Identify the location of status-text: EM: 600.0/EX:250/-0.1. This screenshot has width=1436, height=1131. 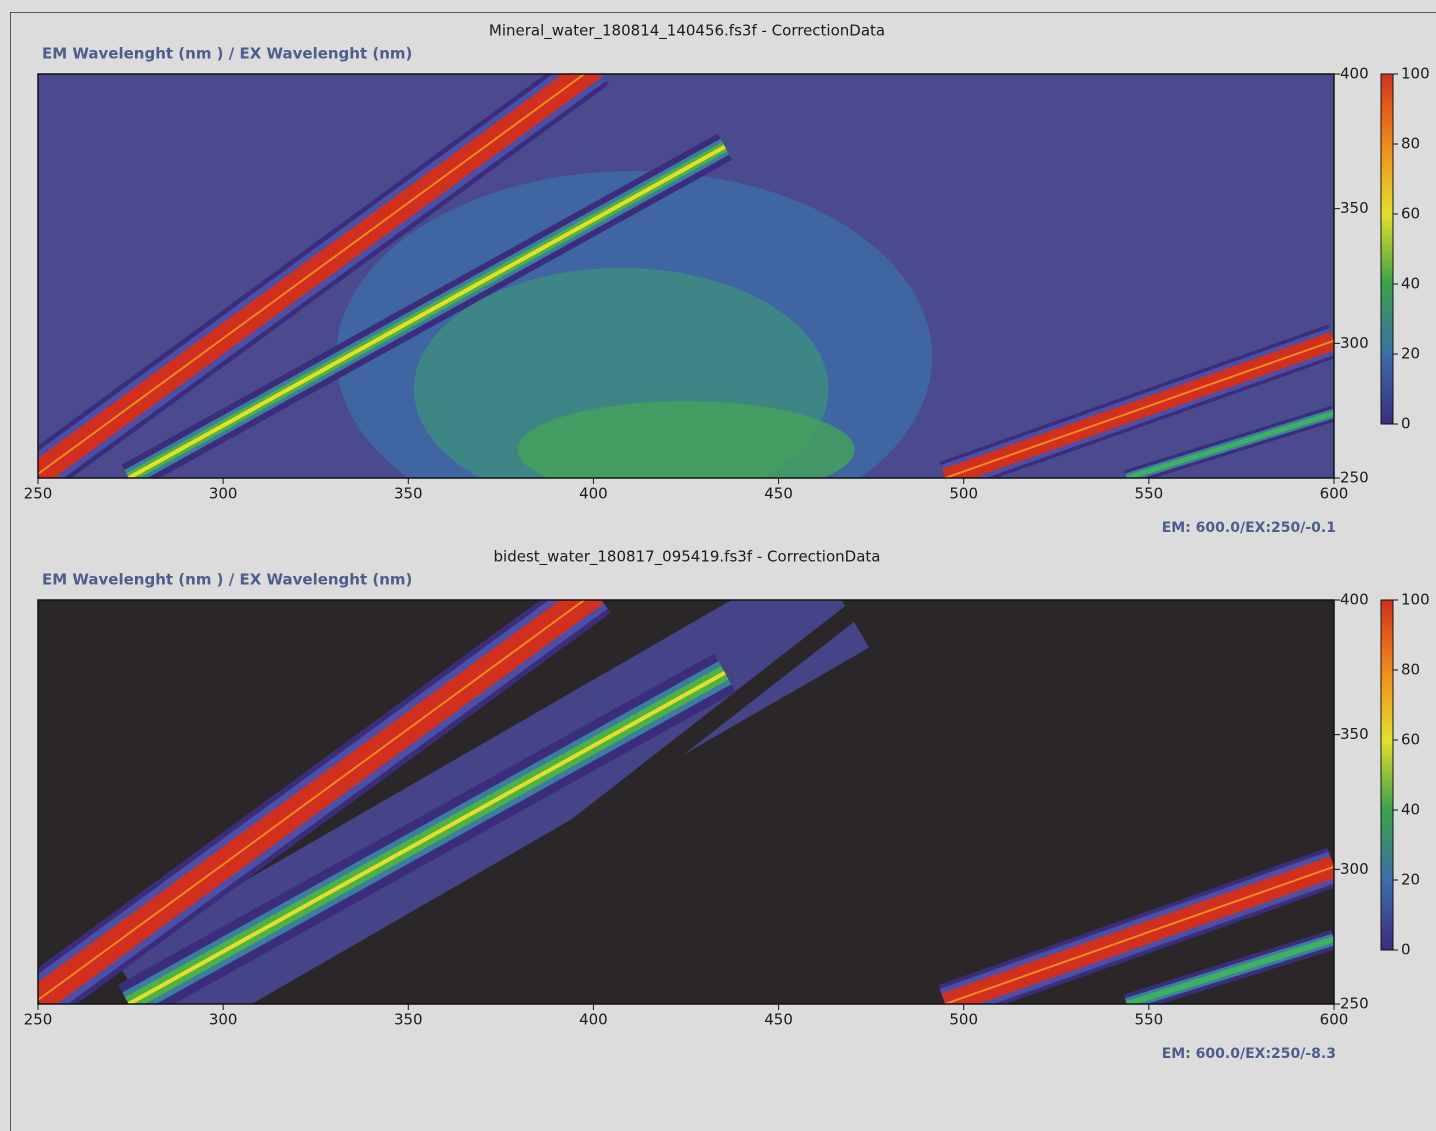
(1249, 528).